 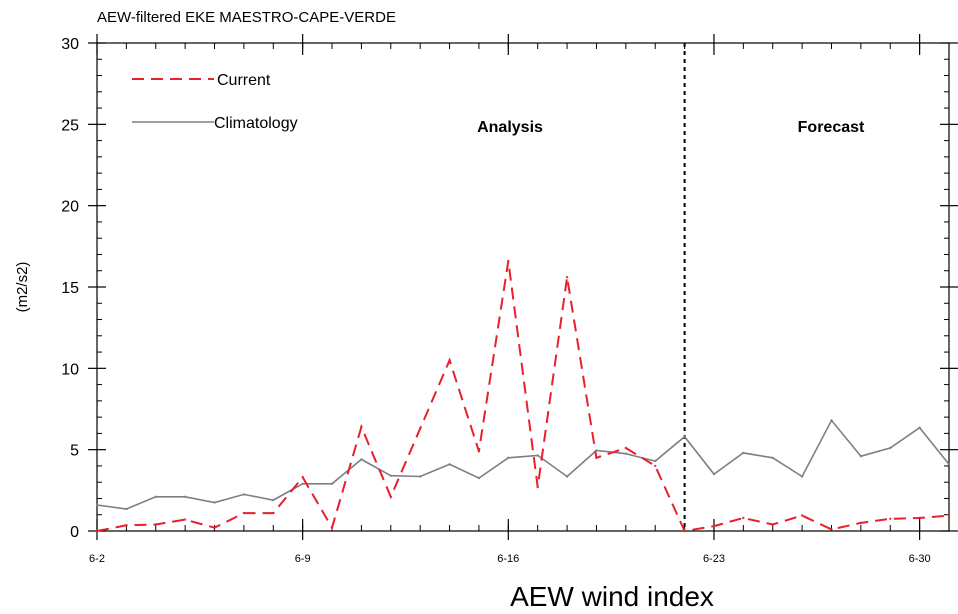 What do you see at coordinates (831, 127) in the screenshot?
I see `forecast-label: Forecast` at bounding box center [831, 127].